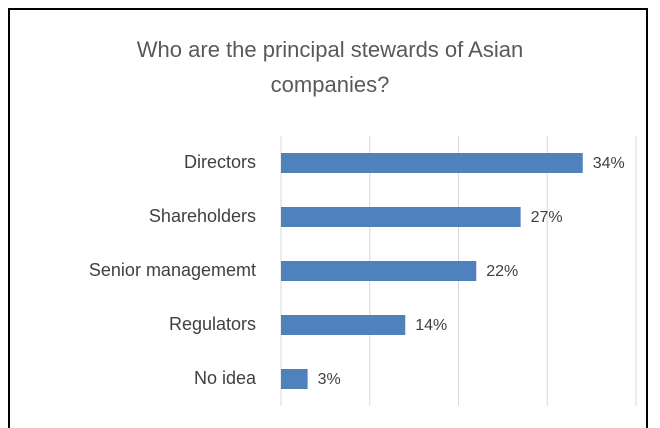 The image size is (660, 428). Describe the element at coordinates (225, 378) in the screenshot. I see `y-tick-label: No idea` at that location.